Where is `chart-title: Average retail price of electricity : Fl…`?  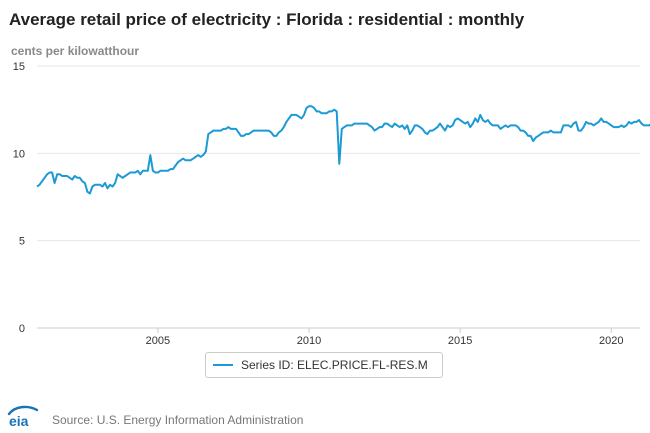 chart-title: Average retail price of electricity : Fl… is located at coordinates (267, 19).